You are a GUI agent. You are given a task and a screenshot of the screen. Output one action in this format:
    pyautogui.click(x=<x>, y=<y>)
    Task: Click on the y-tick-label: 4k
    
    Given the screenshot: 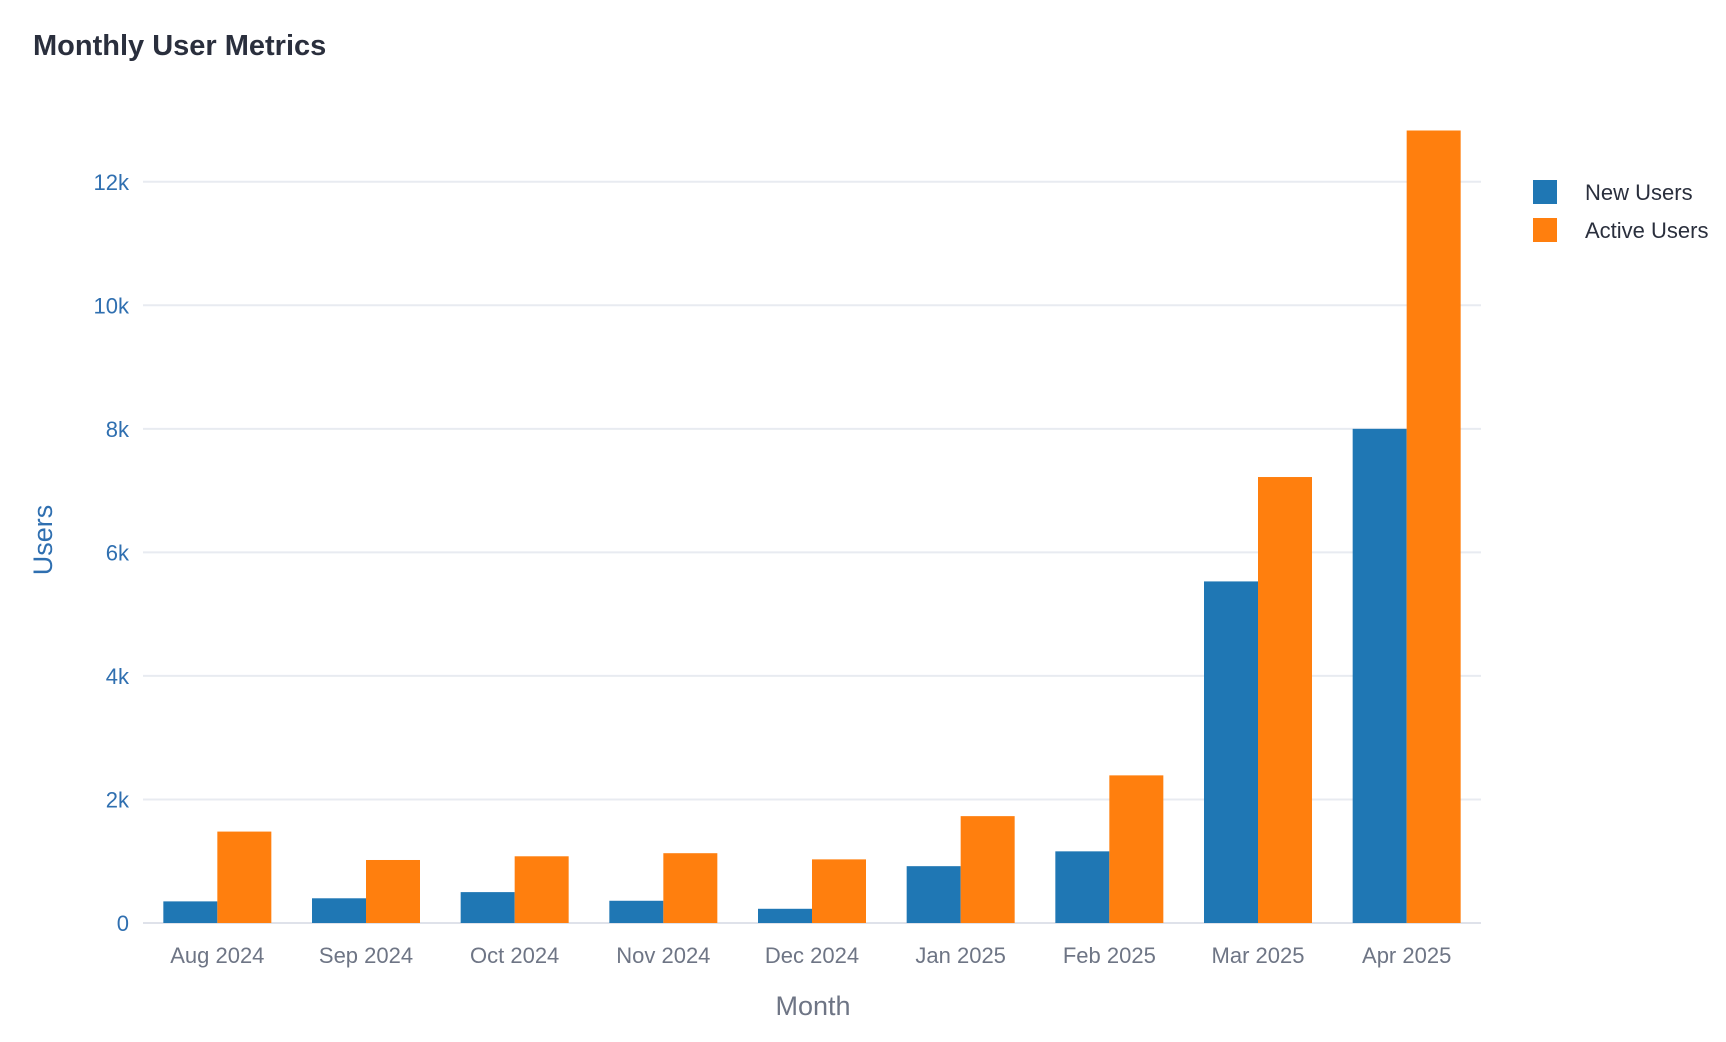 What is the action you would take?
    pyautogui.click(x=118, y=676)
    